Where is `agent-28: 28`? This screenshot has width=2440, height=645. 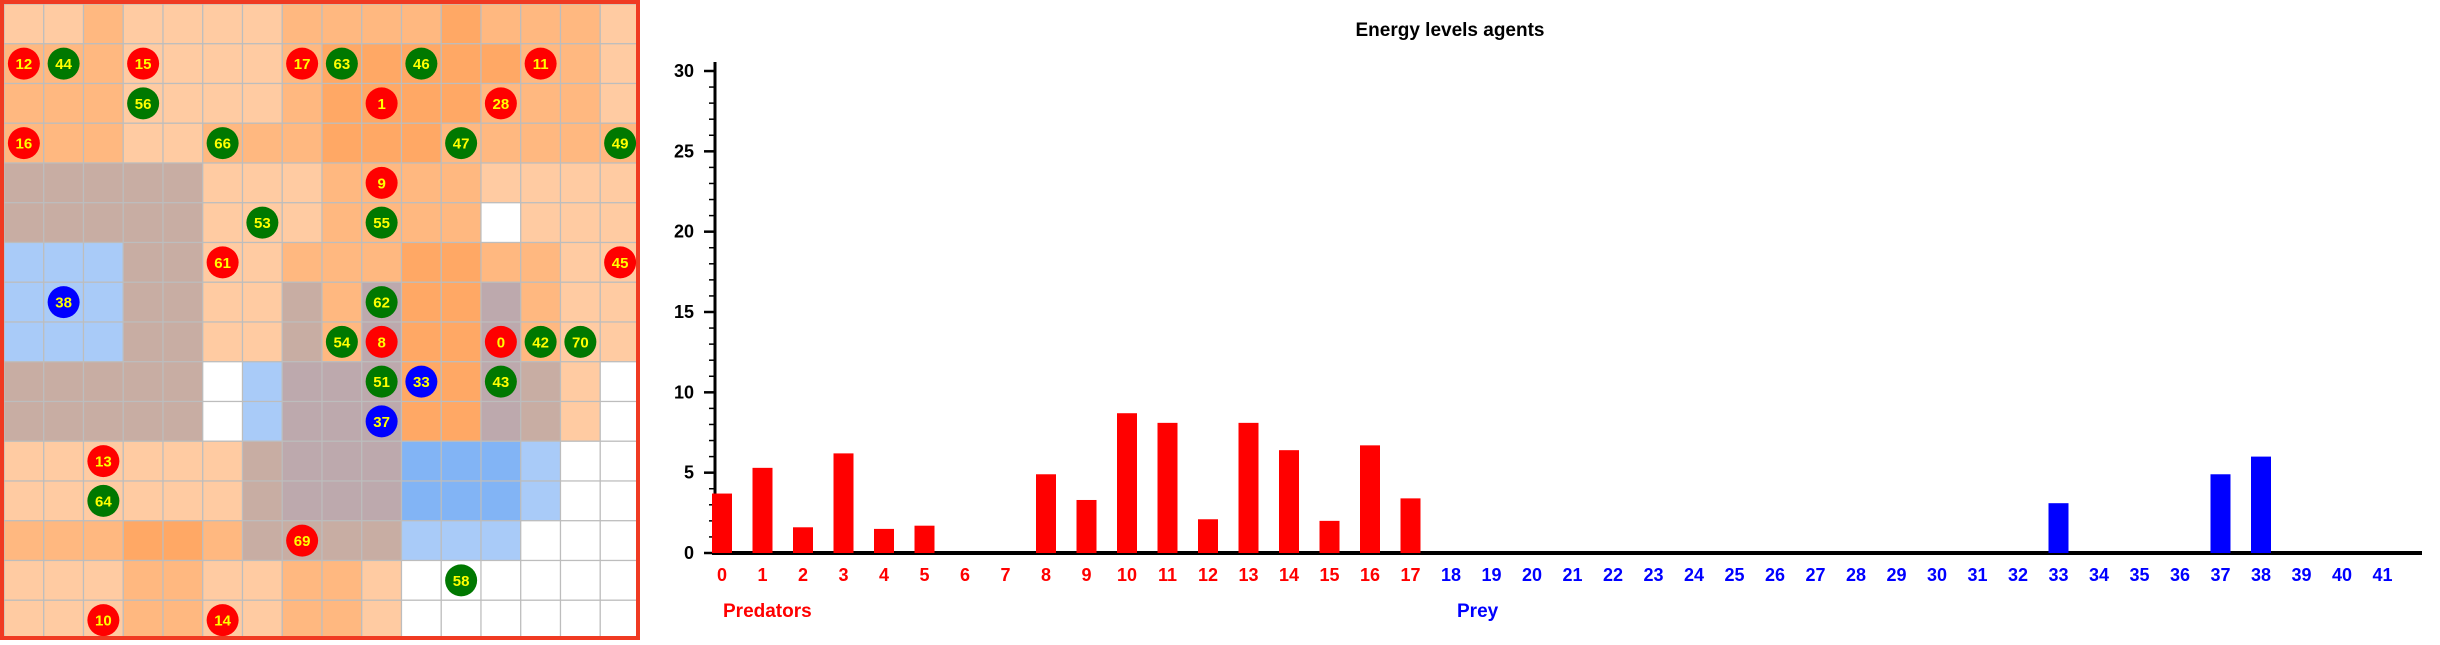 agent-28: 28 is located at coordinates (500, 103).